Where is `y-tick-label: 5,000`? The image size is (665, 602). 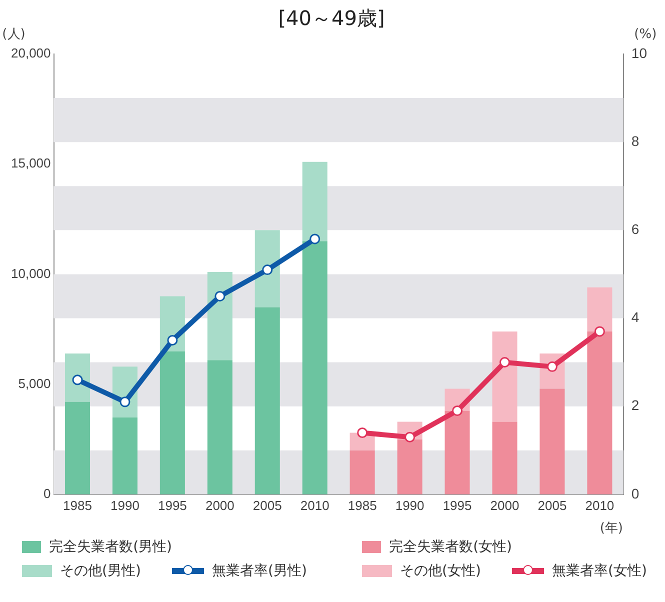
y-tick-label: 5,000 is located at coordinates (34, 383).